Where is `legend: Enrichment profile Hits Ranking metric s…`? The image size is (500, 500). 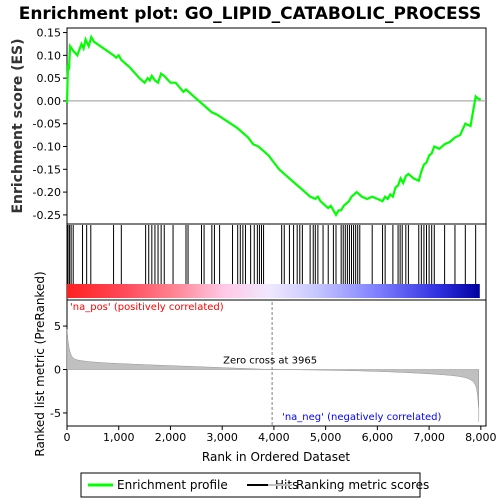 legend: Enrichment profile Hits Ranking metric s… is located at coordinates (254, 485).